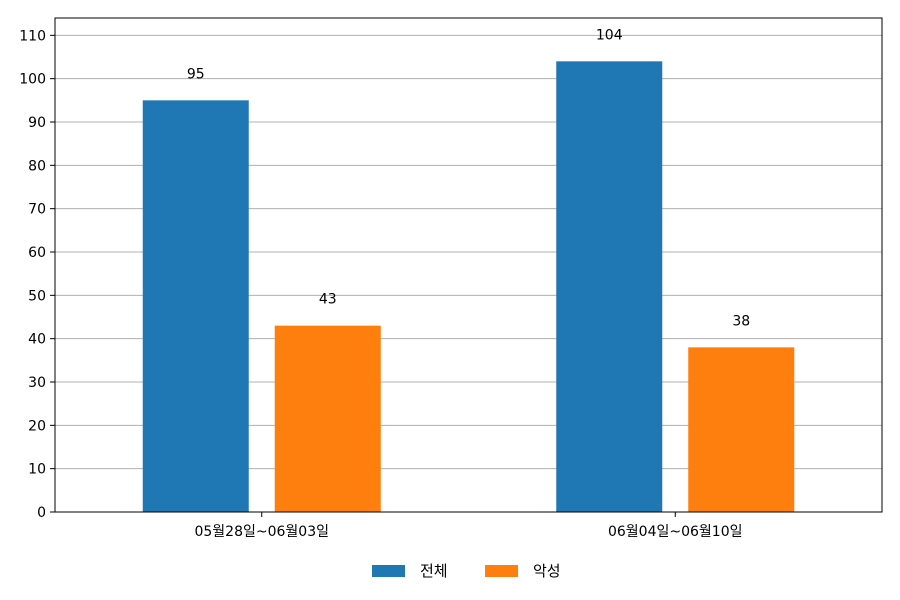 The width and height of the screenshot is (900, 600). What do you see at coordinates (196, 74) in the screenshot?
I see `data-label: 95` at bounding box center [196, 74].